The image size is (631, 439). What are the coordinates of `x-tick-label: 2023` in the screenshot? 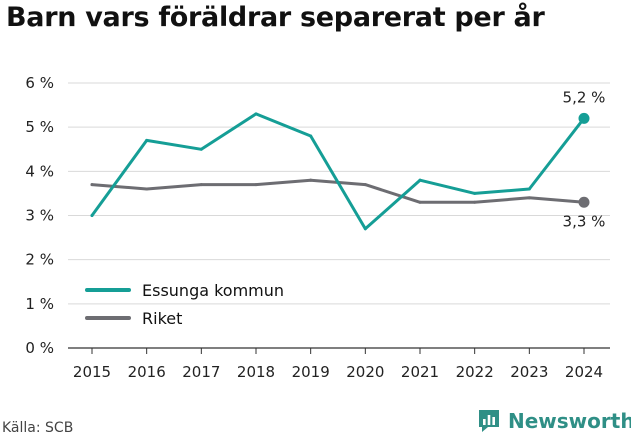 It's located at (529, 372).